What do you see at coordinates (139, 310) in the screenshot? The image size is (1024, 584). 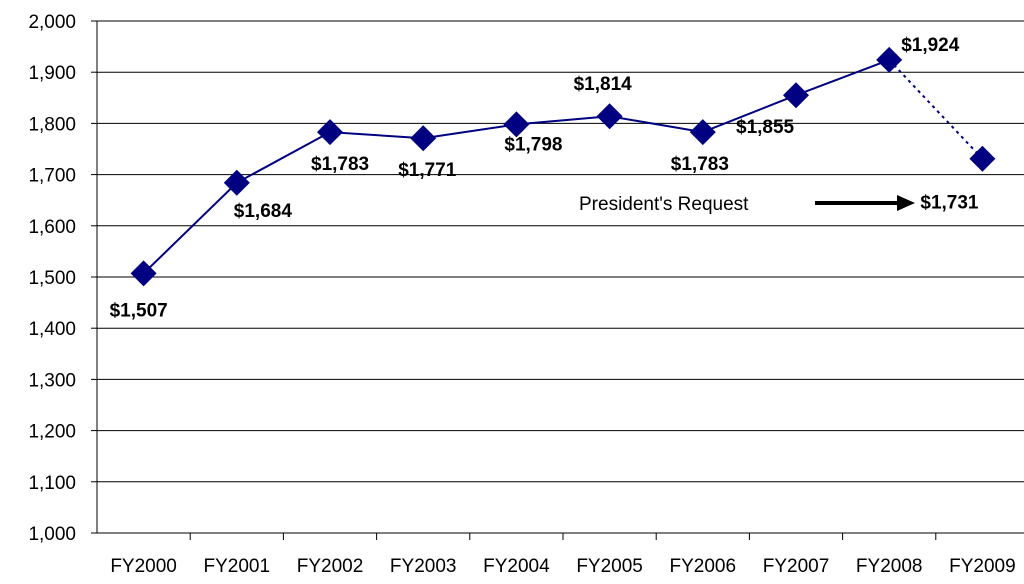 I see `data-label-fy2000: $1,507` at bounding box center [139, 310].